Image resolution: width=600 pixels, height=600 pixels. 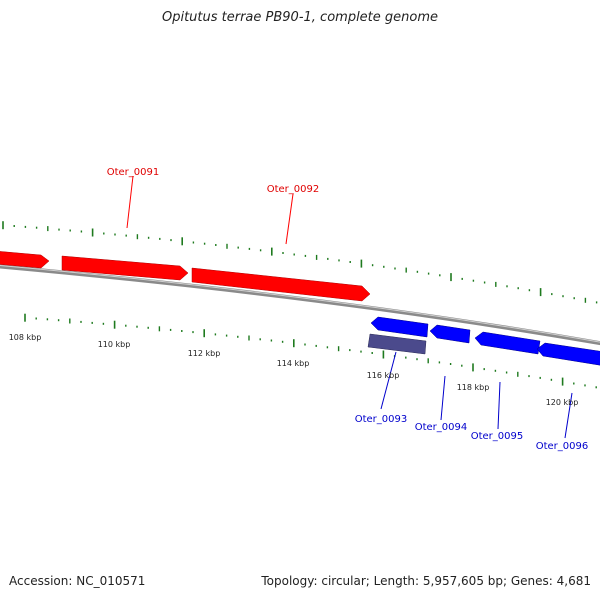 What do you see at coordinates (77, 581) in the screenshot?
I see `accession-text: Accession: NC_010571` at bounding box center [77, 581].